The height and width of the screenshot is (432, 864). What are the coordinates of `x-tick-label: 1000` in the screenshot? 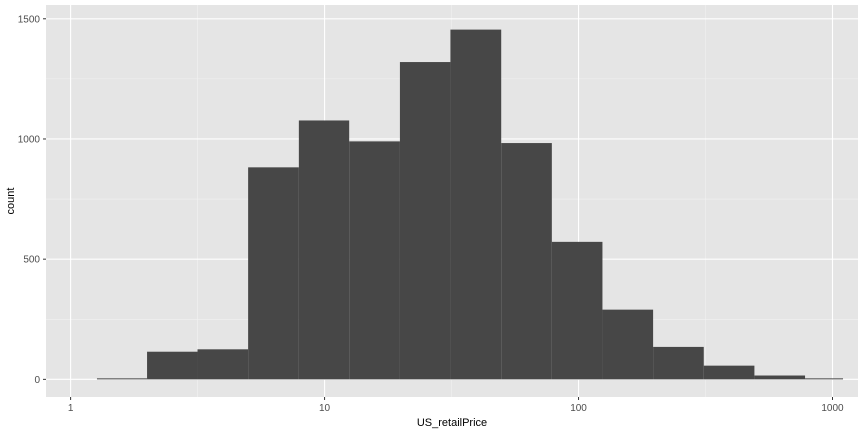 It's located at (832, 408).